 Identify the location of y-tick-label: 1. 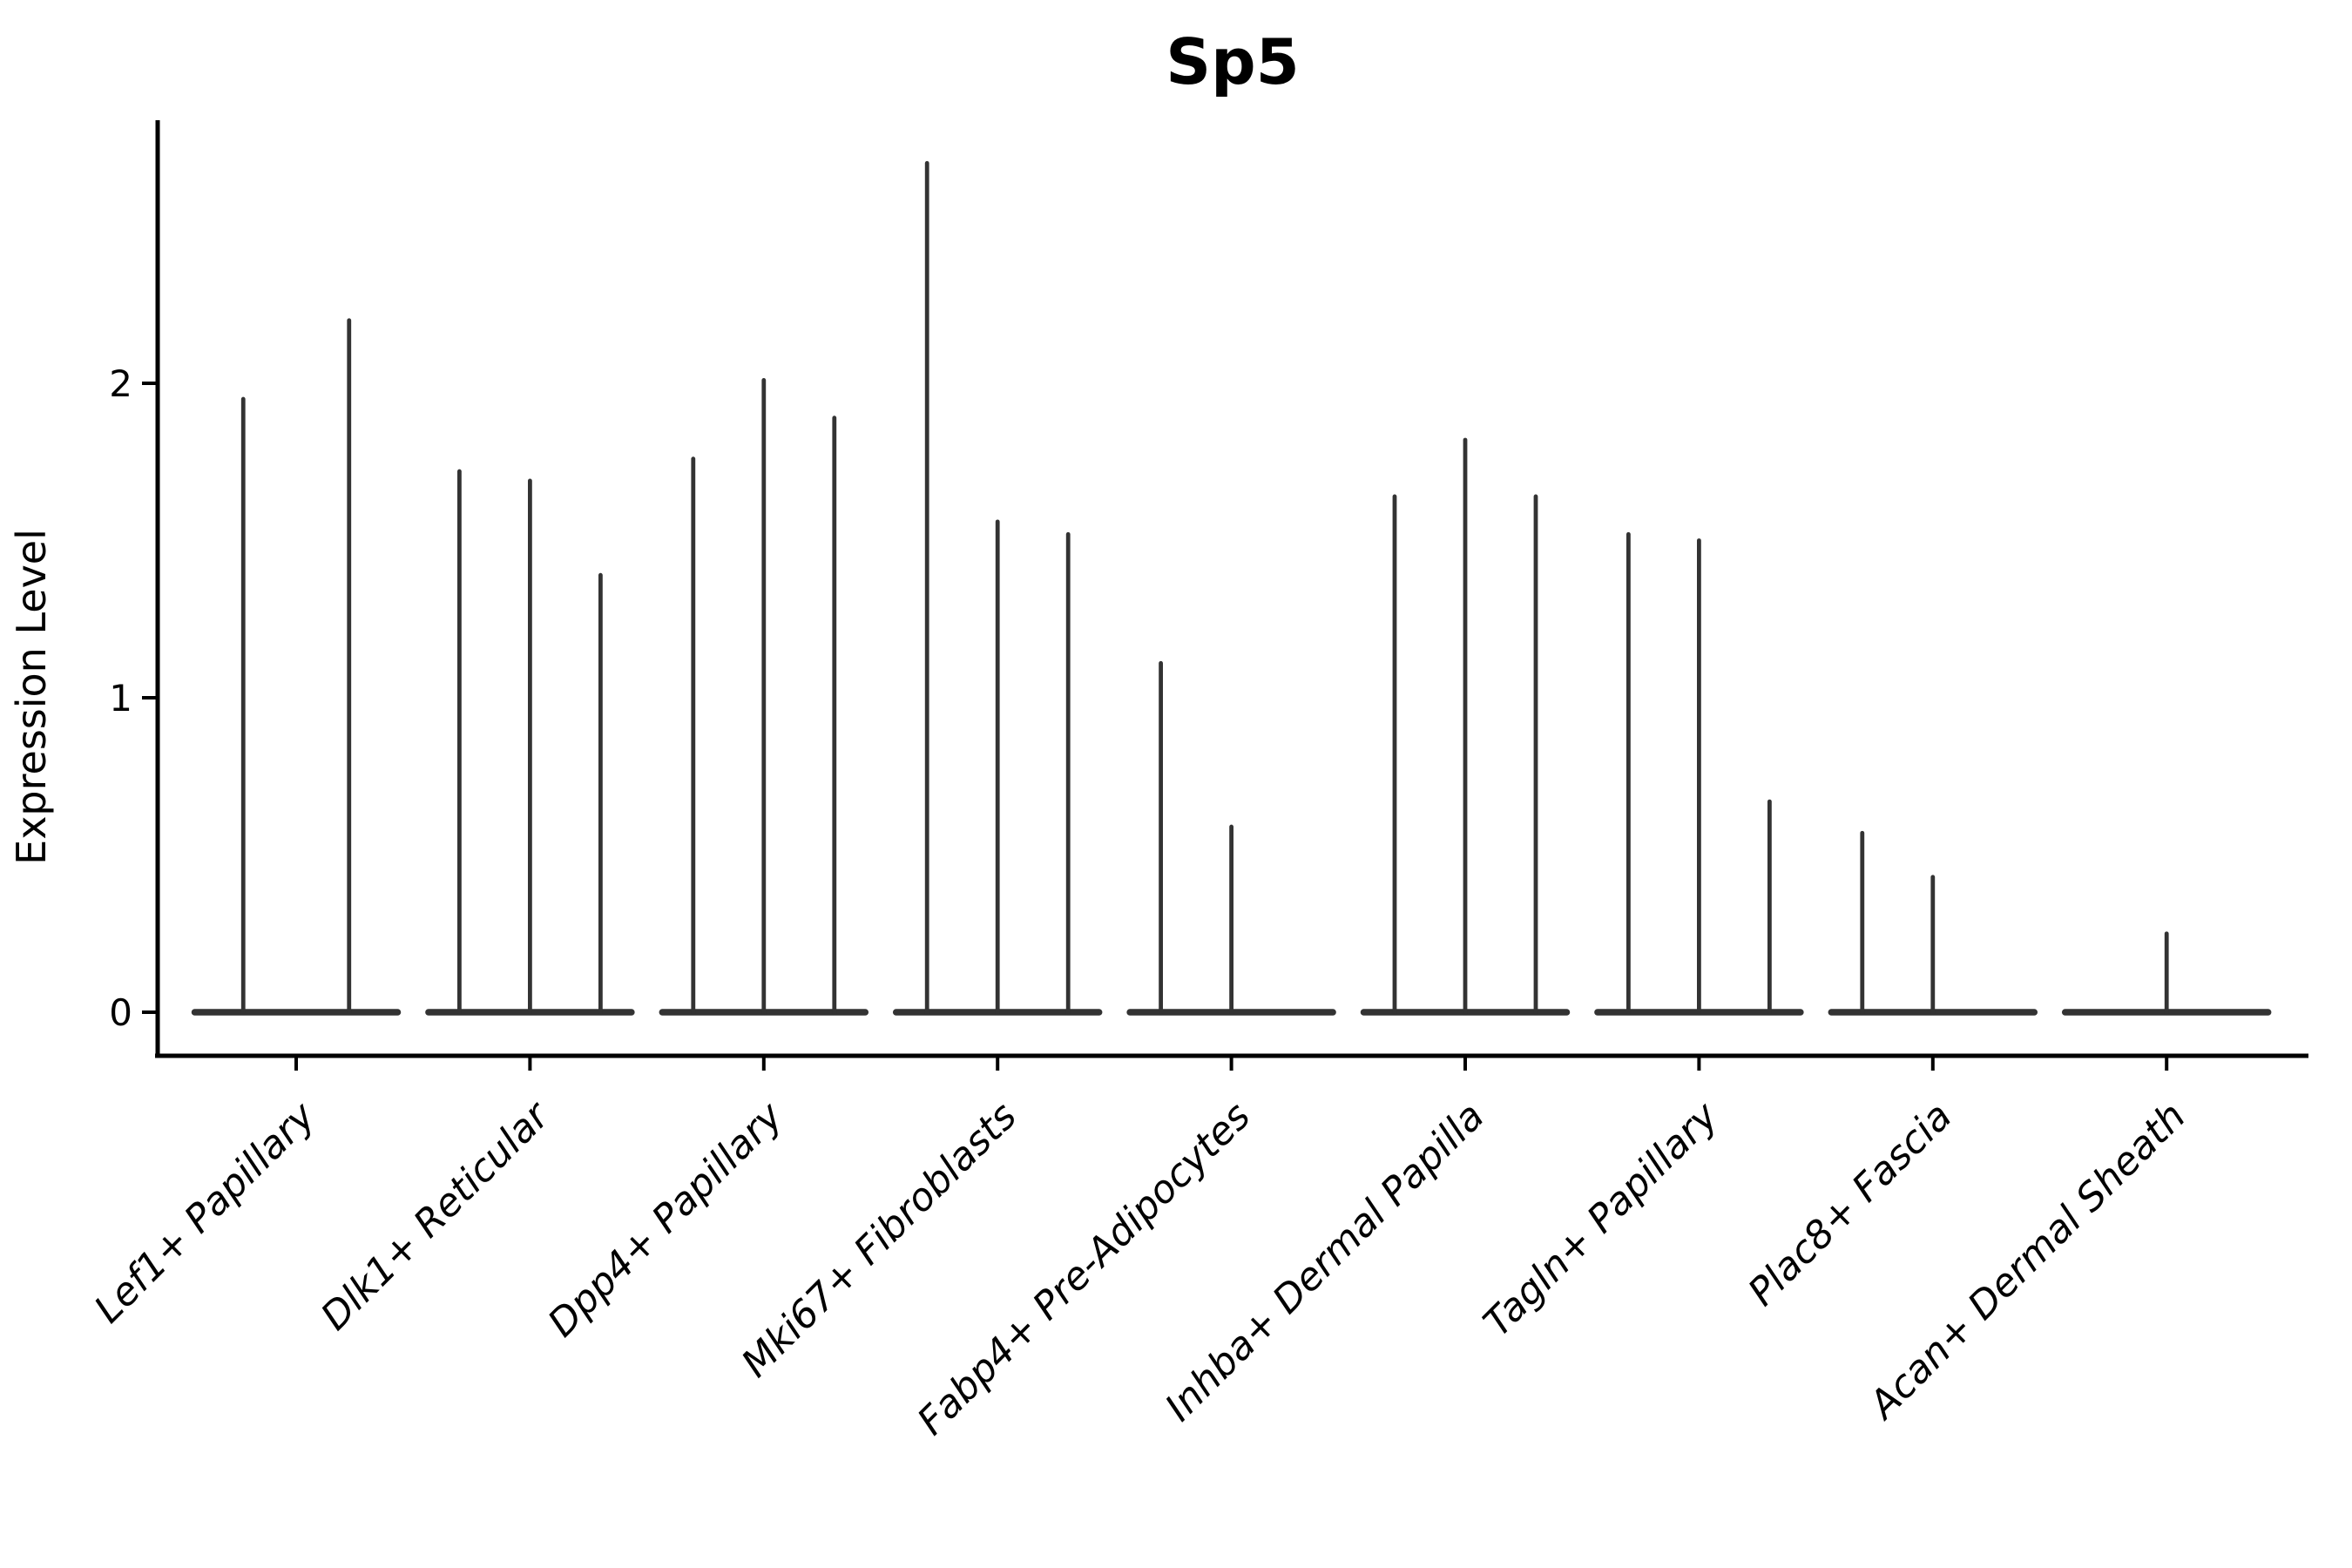
(120, 698).